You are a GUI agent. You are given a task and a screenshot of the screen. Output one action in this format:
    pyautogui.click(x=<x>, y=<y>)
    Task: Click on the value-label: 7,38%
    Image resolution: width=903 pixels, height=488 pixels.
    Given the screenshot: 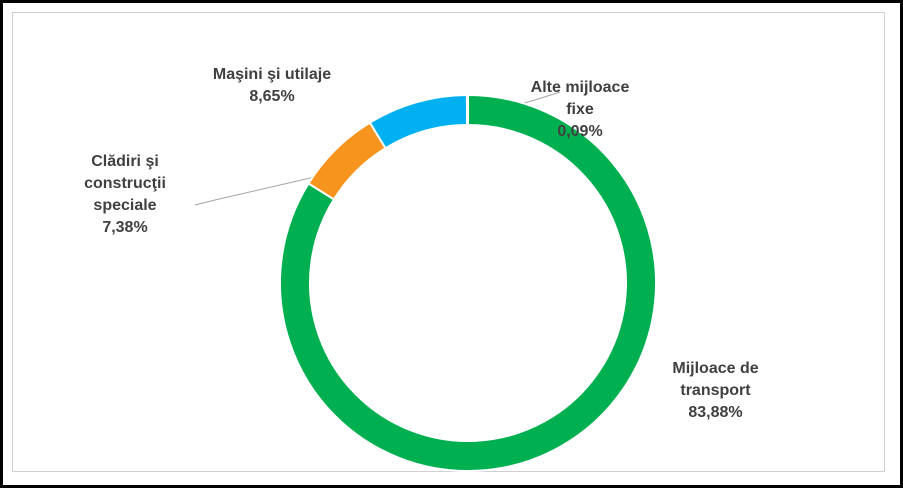 What is the action you would take?
    pyautogui.click(x=125, y=227)
    